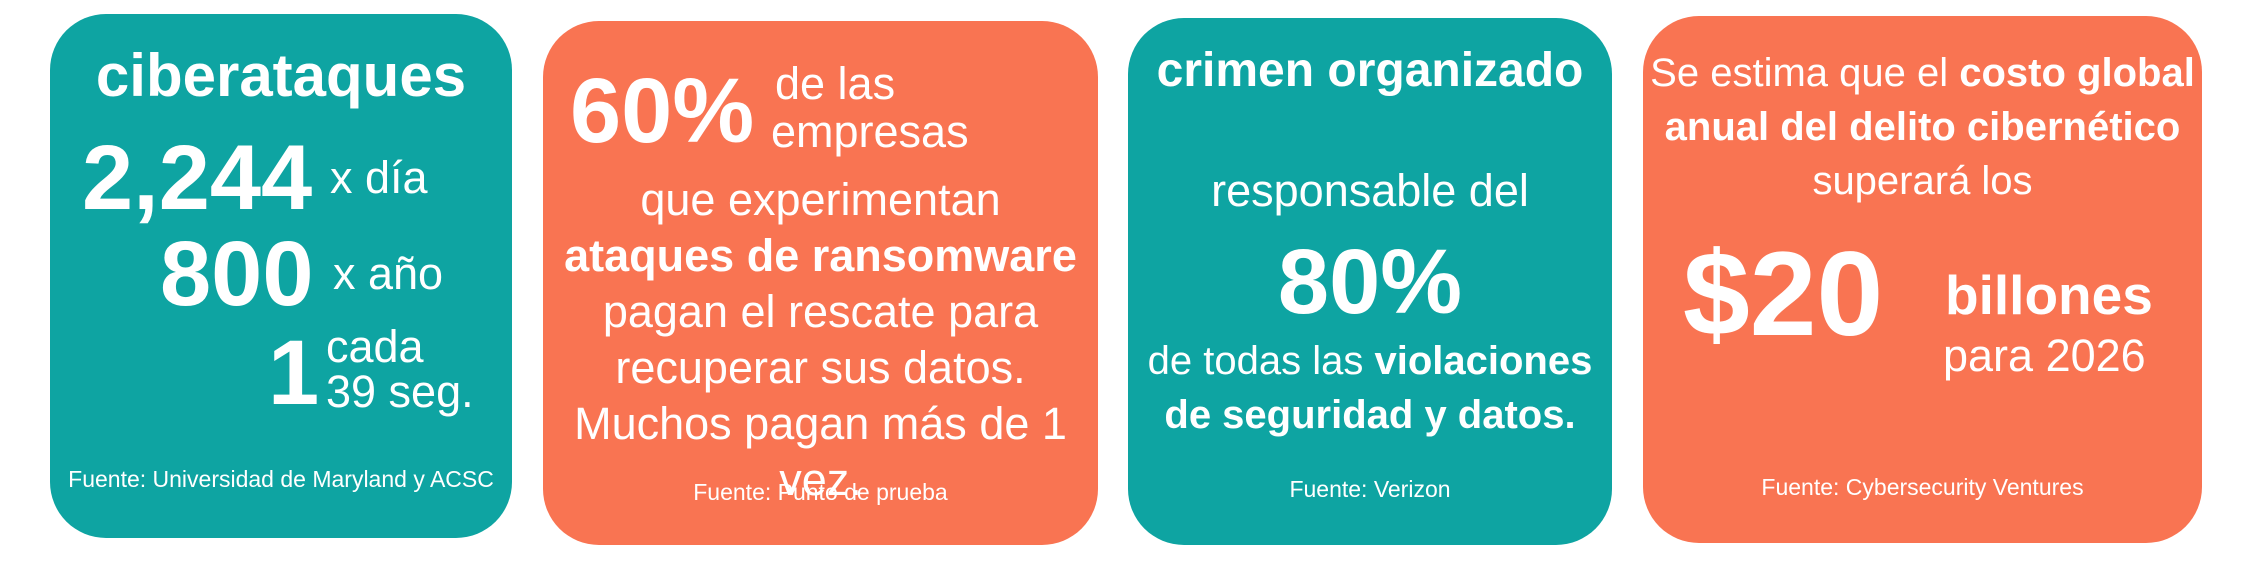 Image resolution: width=2243 pixels, height=564 pixels. I want to click on description-pre: Se estima que el, so click(1799, 73).